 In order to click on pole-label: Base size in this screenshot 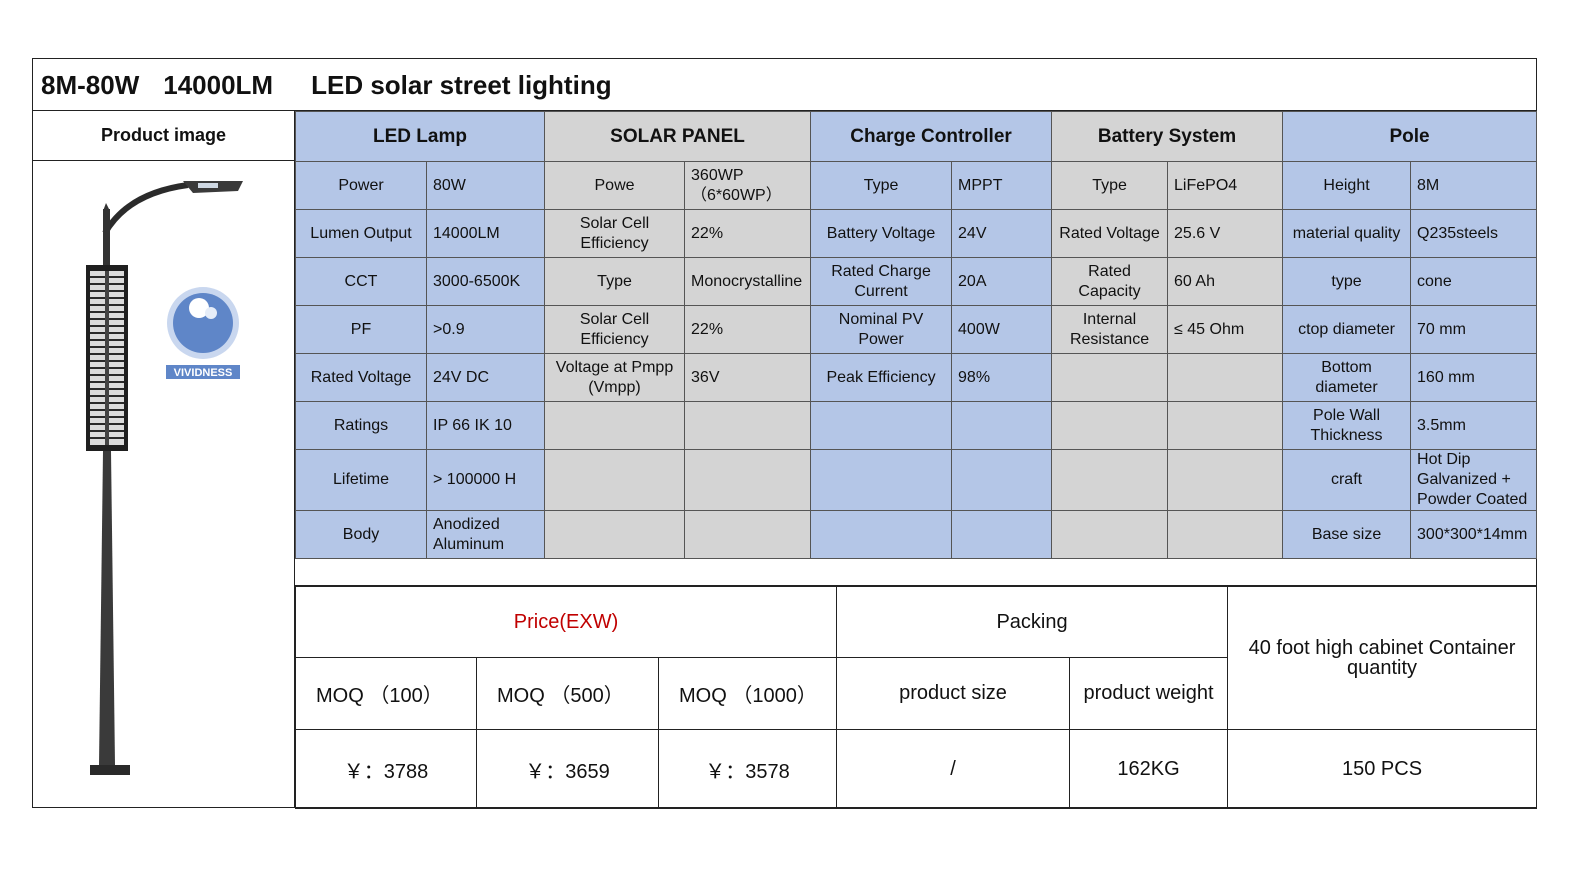, I will do `click(1347, 534)`.